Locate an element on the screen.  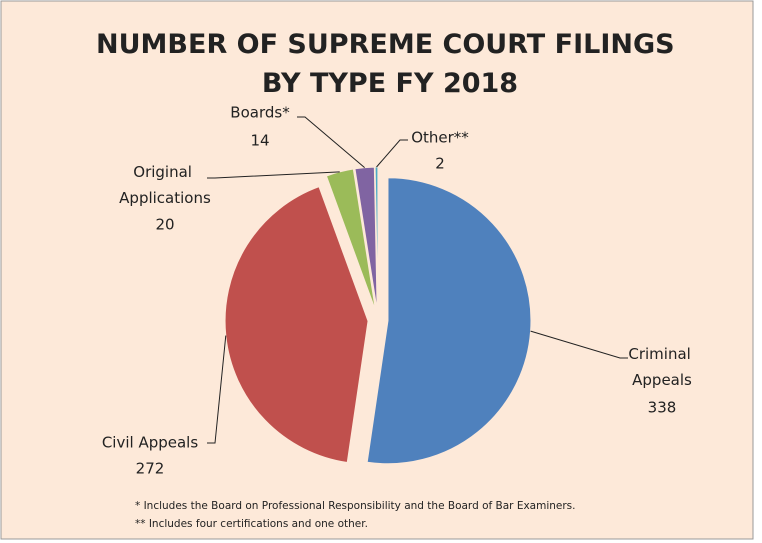
category-label: Original Applications is located at coordinates (165, 185).